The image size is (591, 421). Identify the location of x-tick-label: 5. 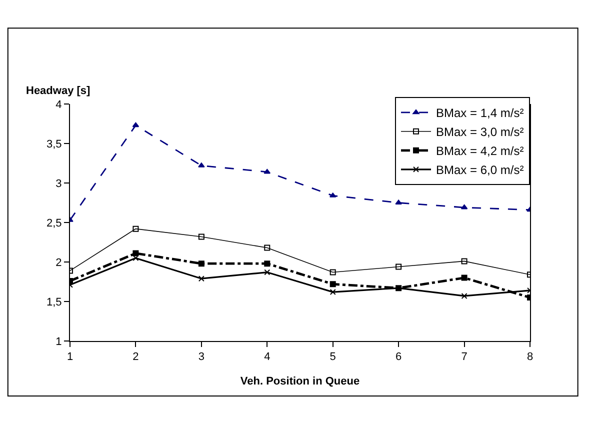
(333, 357).